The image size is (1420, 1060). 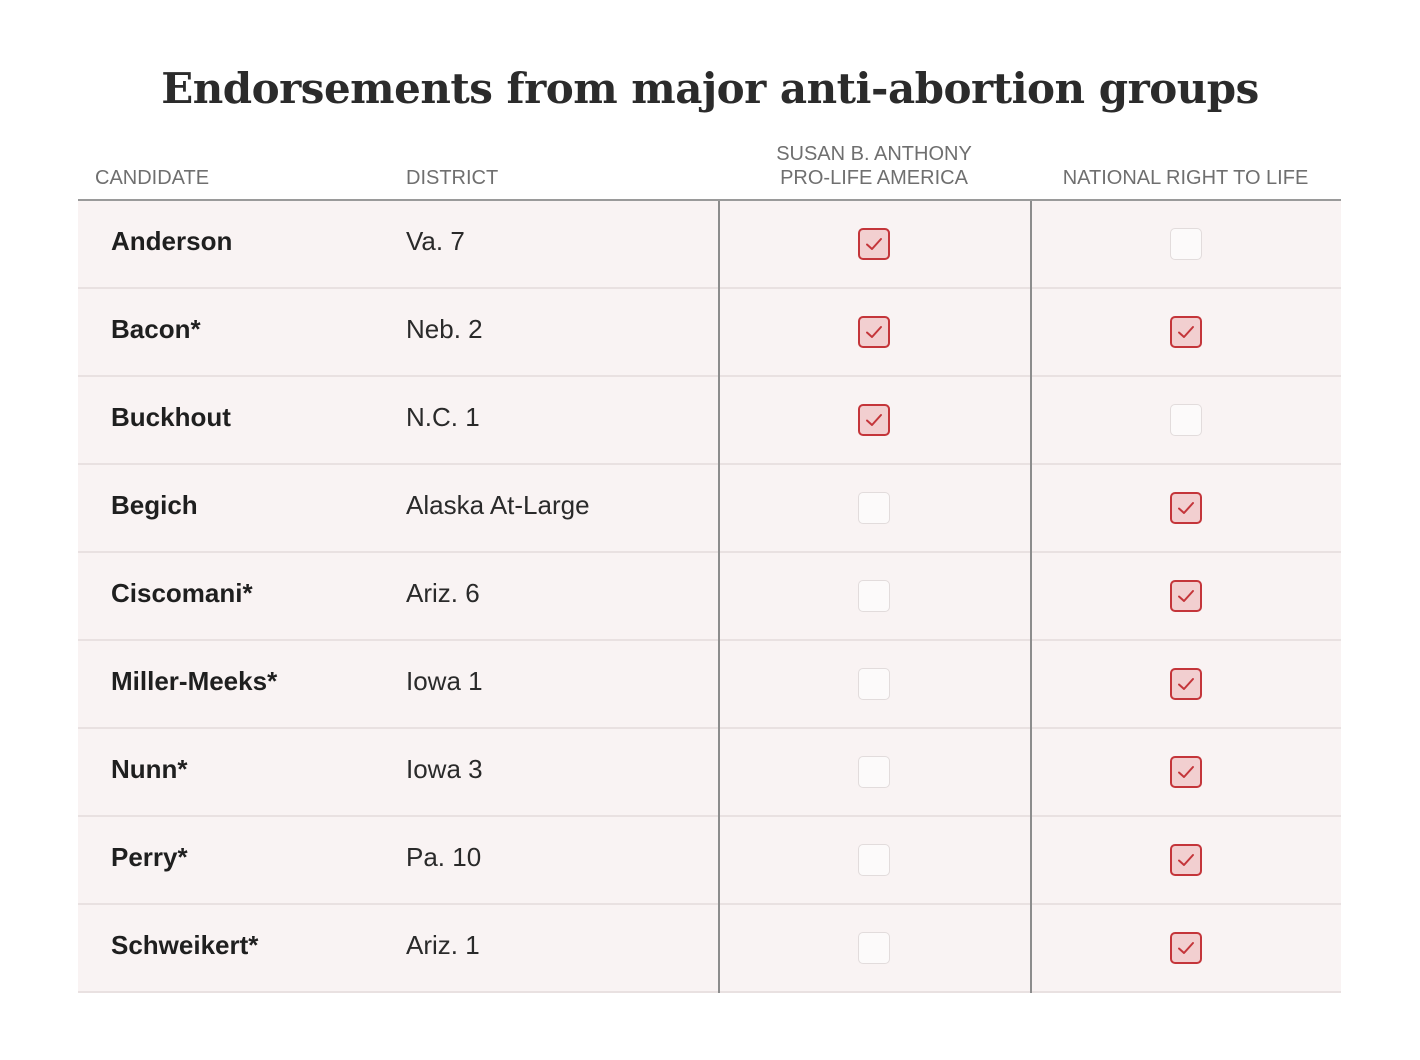 I want to click on candidate-name: Nunn*, so click(x=149, y=769).